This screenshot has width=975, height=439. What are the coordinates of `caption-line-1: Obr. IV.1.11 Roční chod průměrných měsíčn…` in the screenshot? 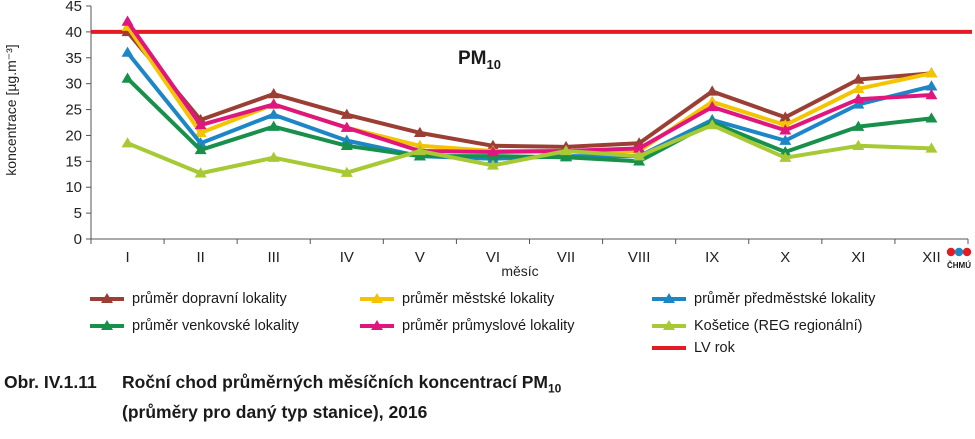 It's located at (282, 386).